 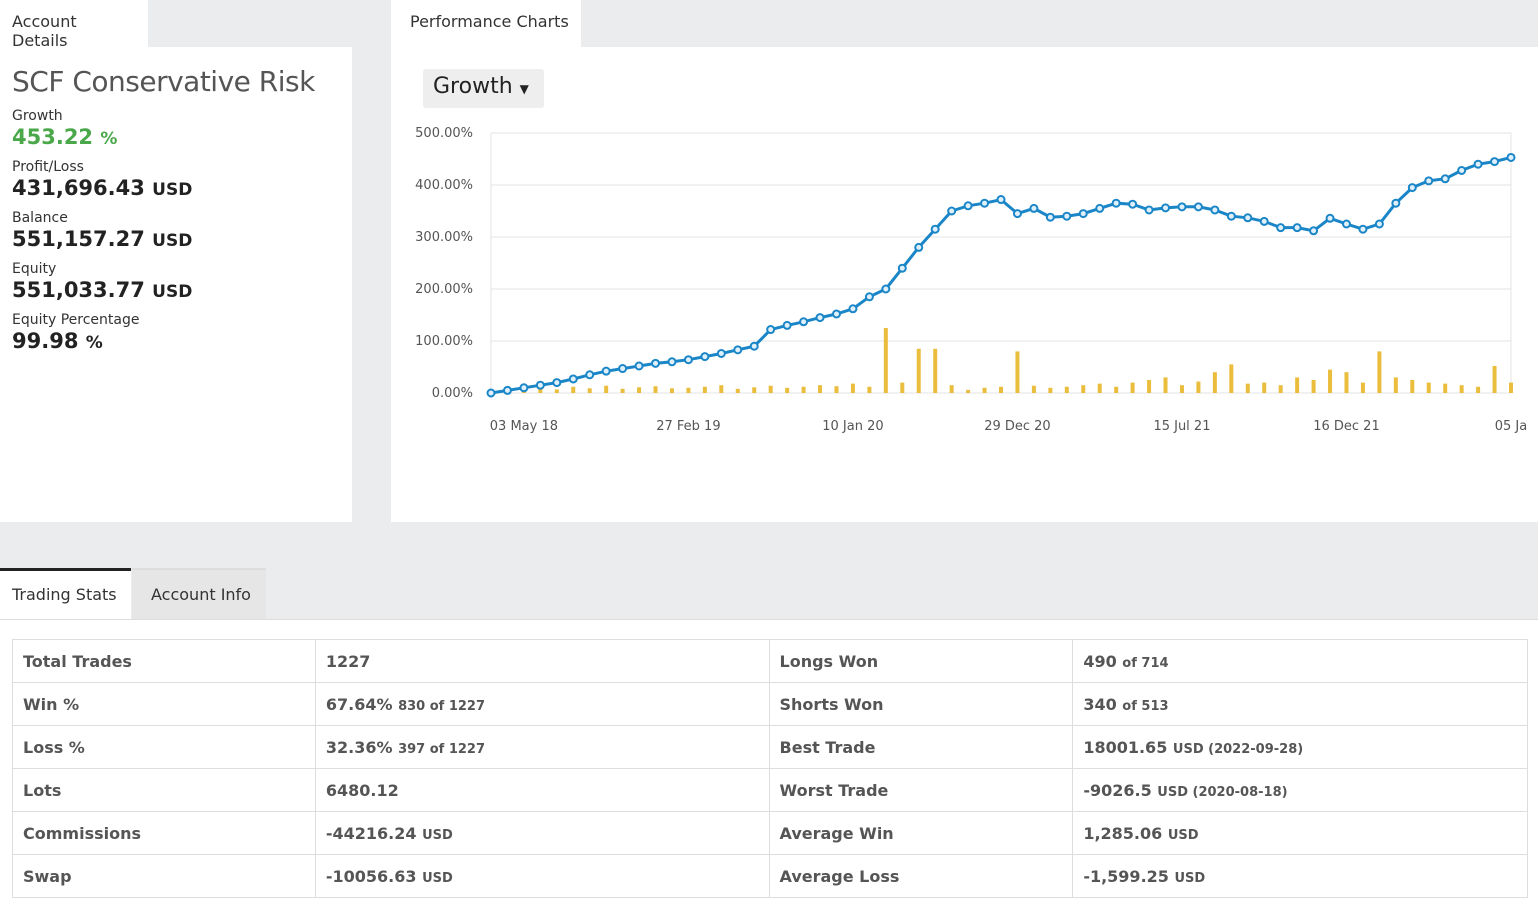 I want to click on value: 340, so click(x=1100, y=704).